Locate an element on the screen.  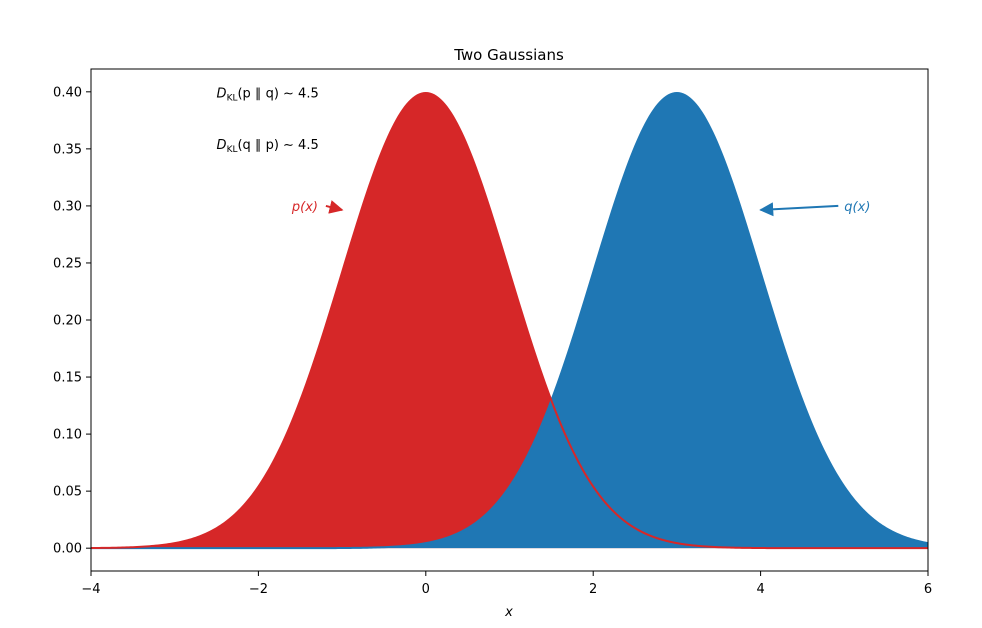
x-axis-ticks: −4 −2 0 2 4 6 is located at coordinates (506, 584).